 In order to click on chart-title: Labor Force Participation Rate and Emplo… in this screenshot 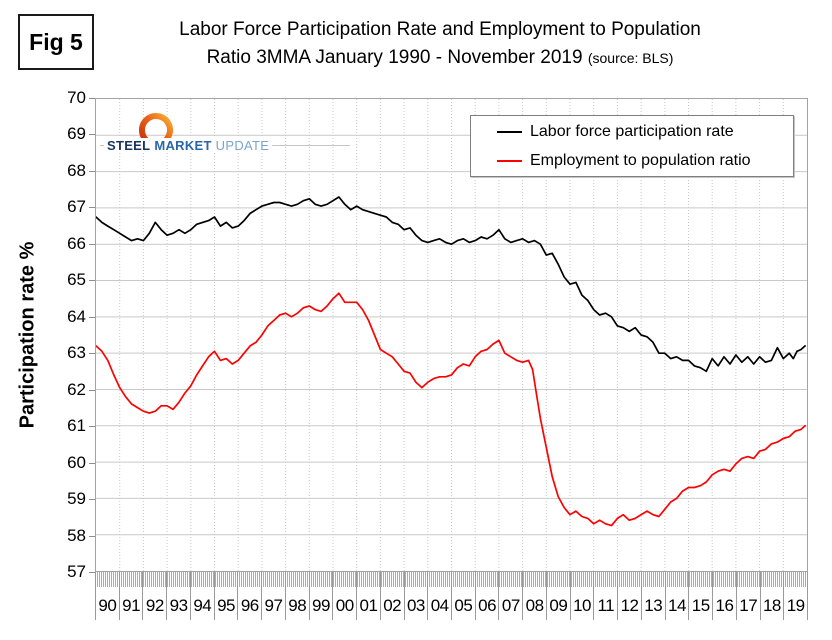, I will do `click(440, 44)`.